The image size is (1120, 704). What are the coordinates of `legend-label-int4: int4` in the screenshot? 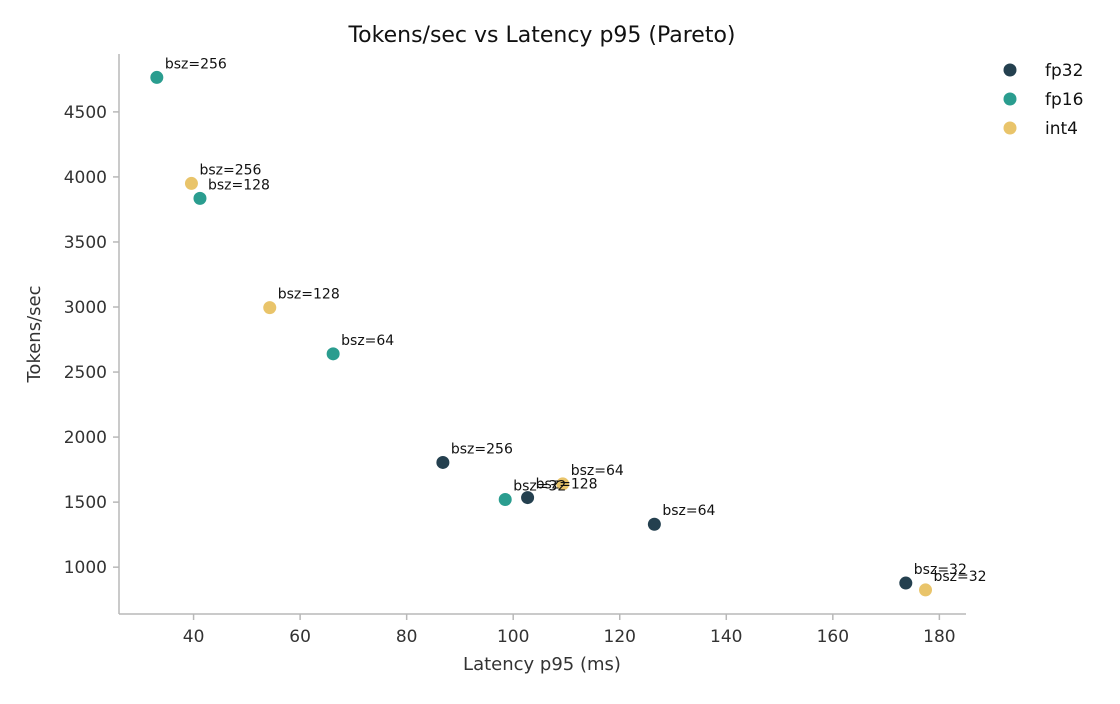 It's located at (1061, 129).